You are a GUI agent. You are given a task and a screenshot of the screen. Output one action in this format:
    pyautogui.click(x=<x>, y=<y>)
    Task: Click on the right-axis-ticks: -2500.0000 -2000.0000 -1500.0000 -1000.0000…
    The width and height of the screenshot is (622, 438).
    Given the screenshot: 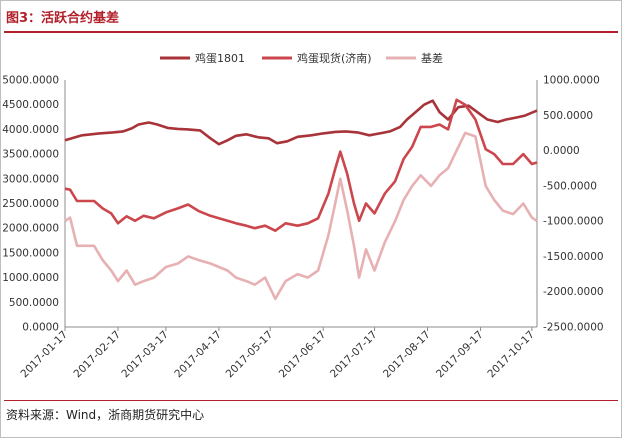 What is the action you would take?
    pyautogui.click(x=573, y=204)
    